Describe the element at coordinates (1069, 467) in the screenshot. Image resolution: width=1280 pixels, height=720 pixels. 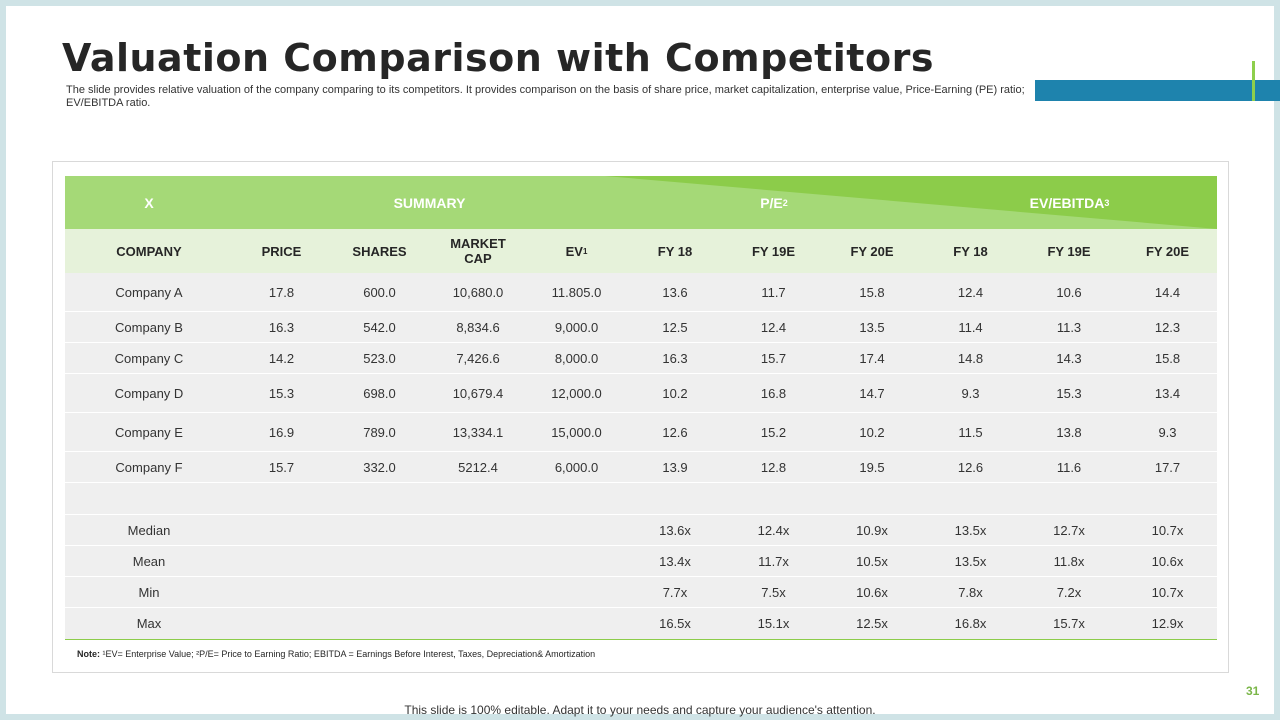
I see `cell-ev-fy19e: 11.6` at that location.